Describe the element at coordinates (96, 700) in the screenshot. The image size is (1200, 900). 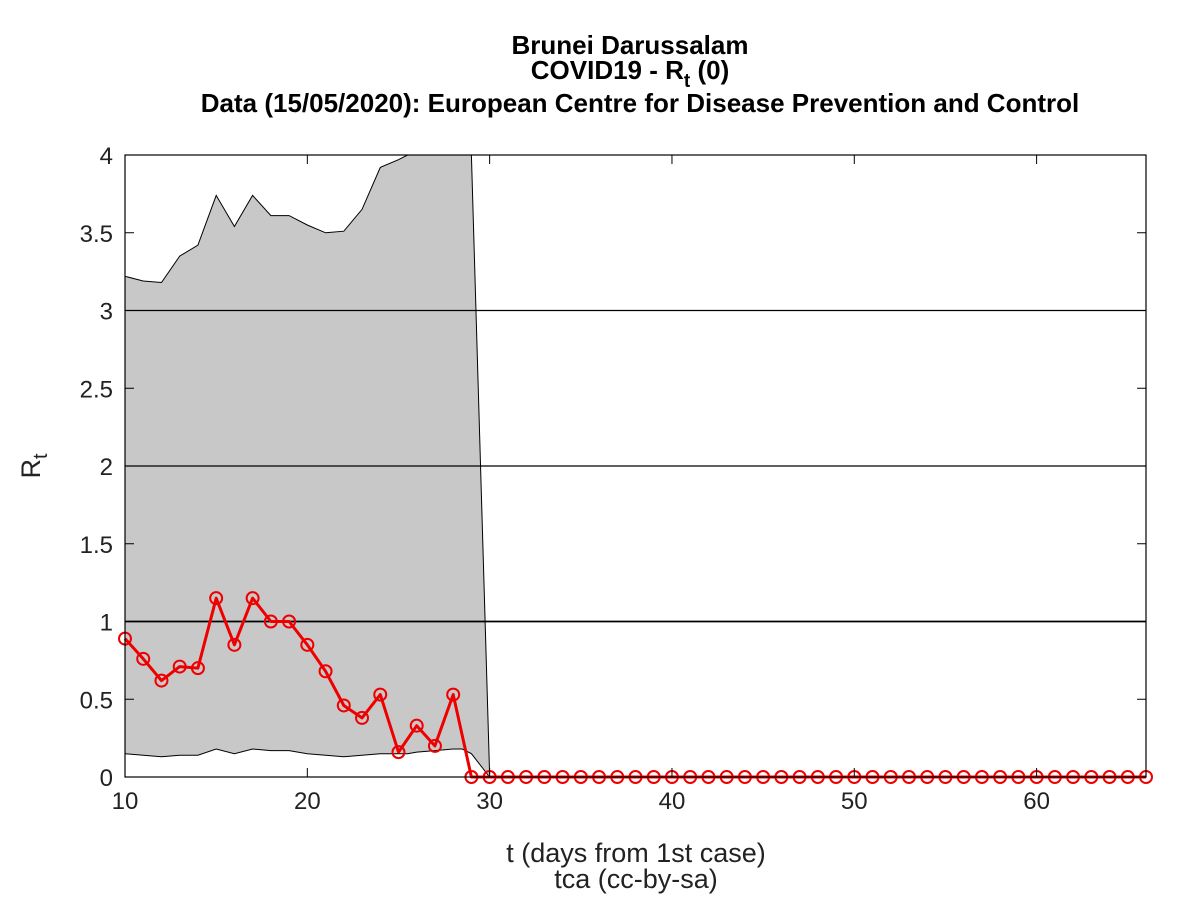
I see `y-tick-label: 0.5` at that location.